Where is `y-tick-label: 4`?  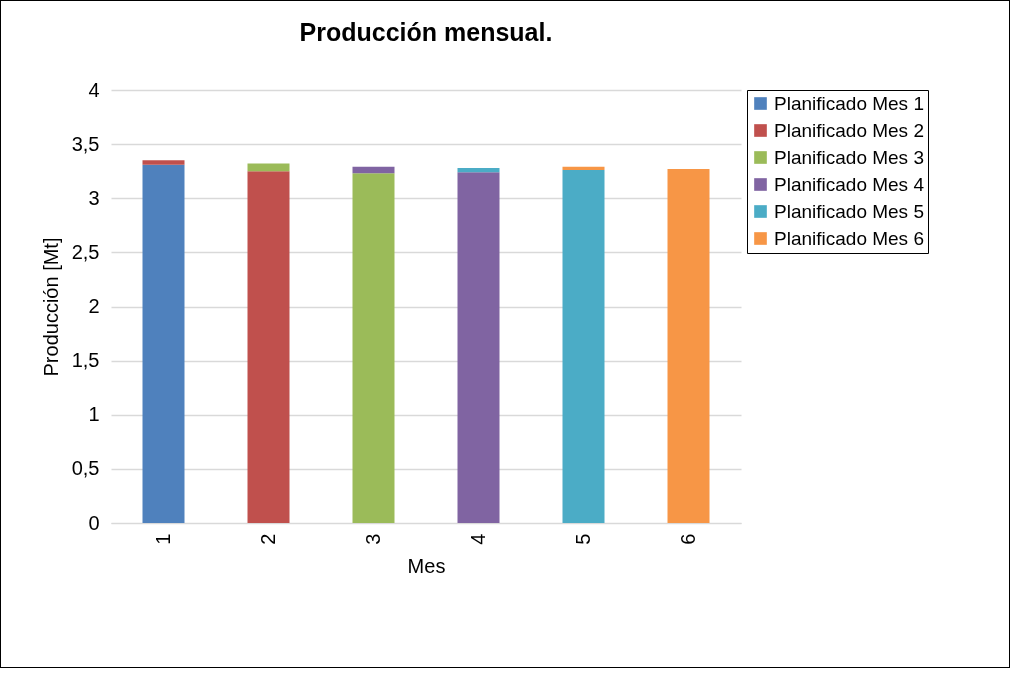 y-tick-label: 4 is located at coordinates (94, 89).